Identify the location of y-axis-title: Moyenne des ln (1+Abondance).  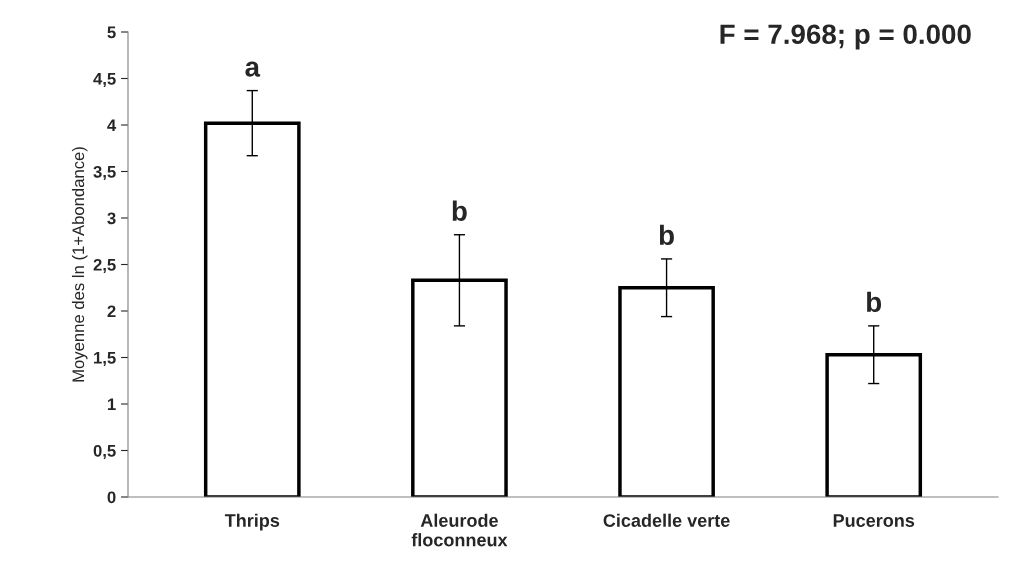
(79, 264).